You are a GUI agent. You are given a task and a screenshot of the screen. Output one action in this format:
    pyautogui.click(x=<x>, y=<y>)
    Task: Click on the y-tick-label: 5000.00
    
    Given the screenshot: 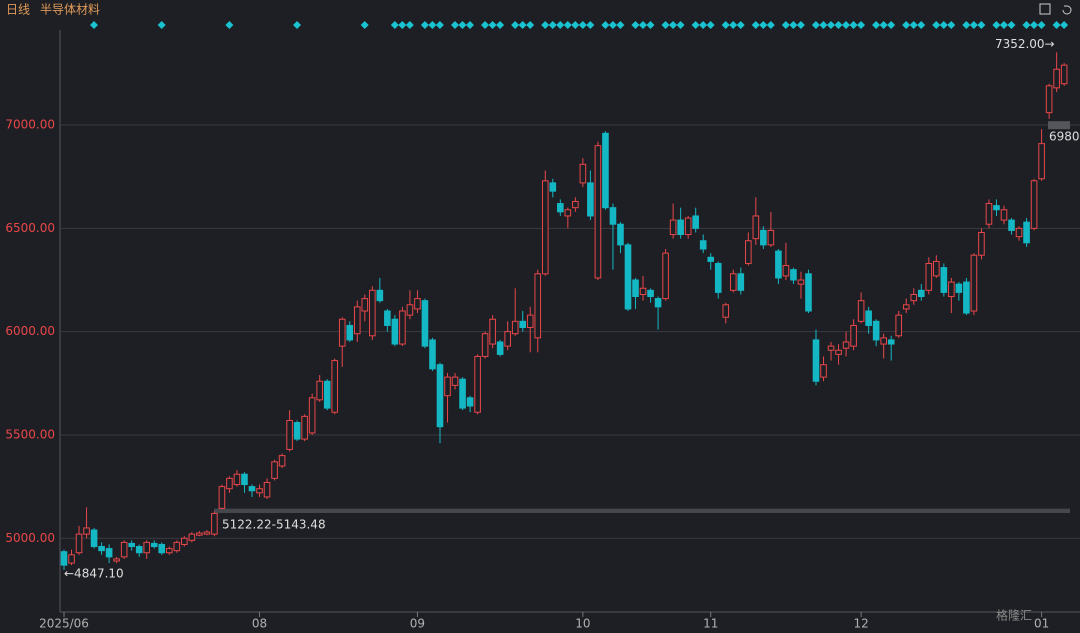 What is the action you would take?
    pyautogui.click(x=30, y=538)
    